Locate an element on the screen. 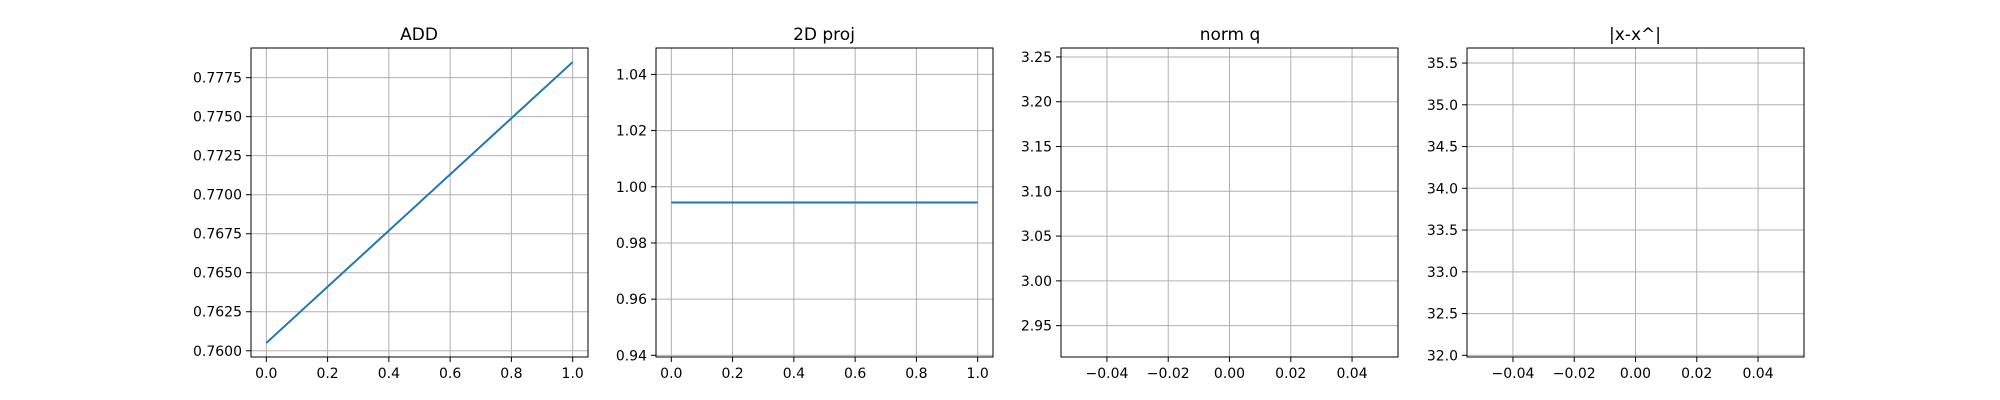 This screenshot has width=2000, height=400. y-tick-label: 3.00 is located at coordinates (1036, 282).